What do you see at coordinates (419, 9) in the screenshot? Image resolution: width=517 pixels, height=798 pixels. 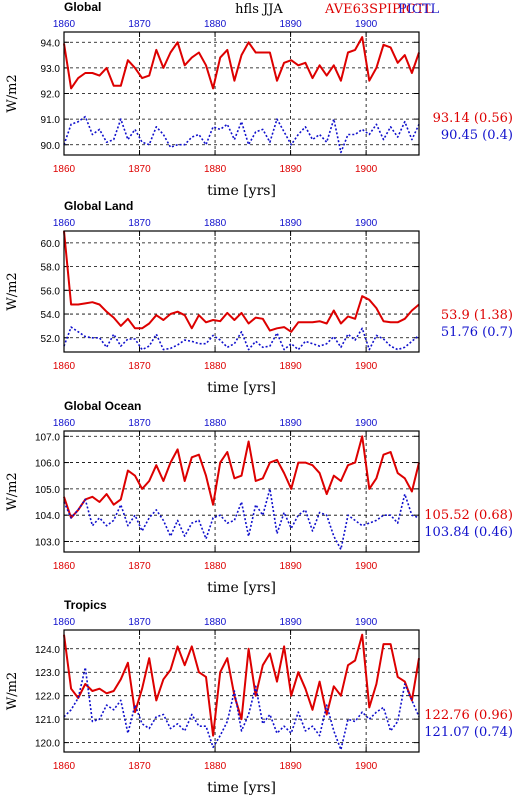 I see `case-overprint: PICTL` at bounding box center [419, 9].